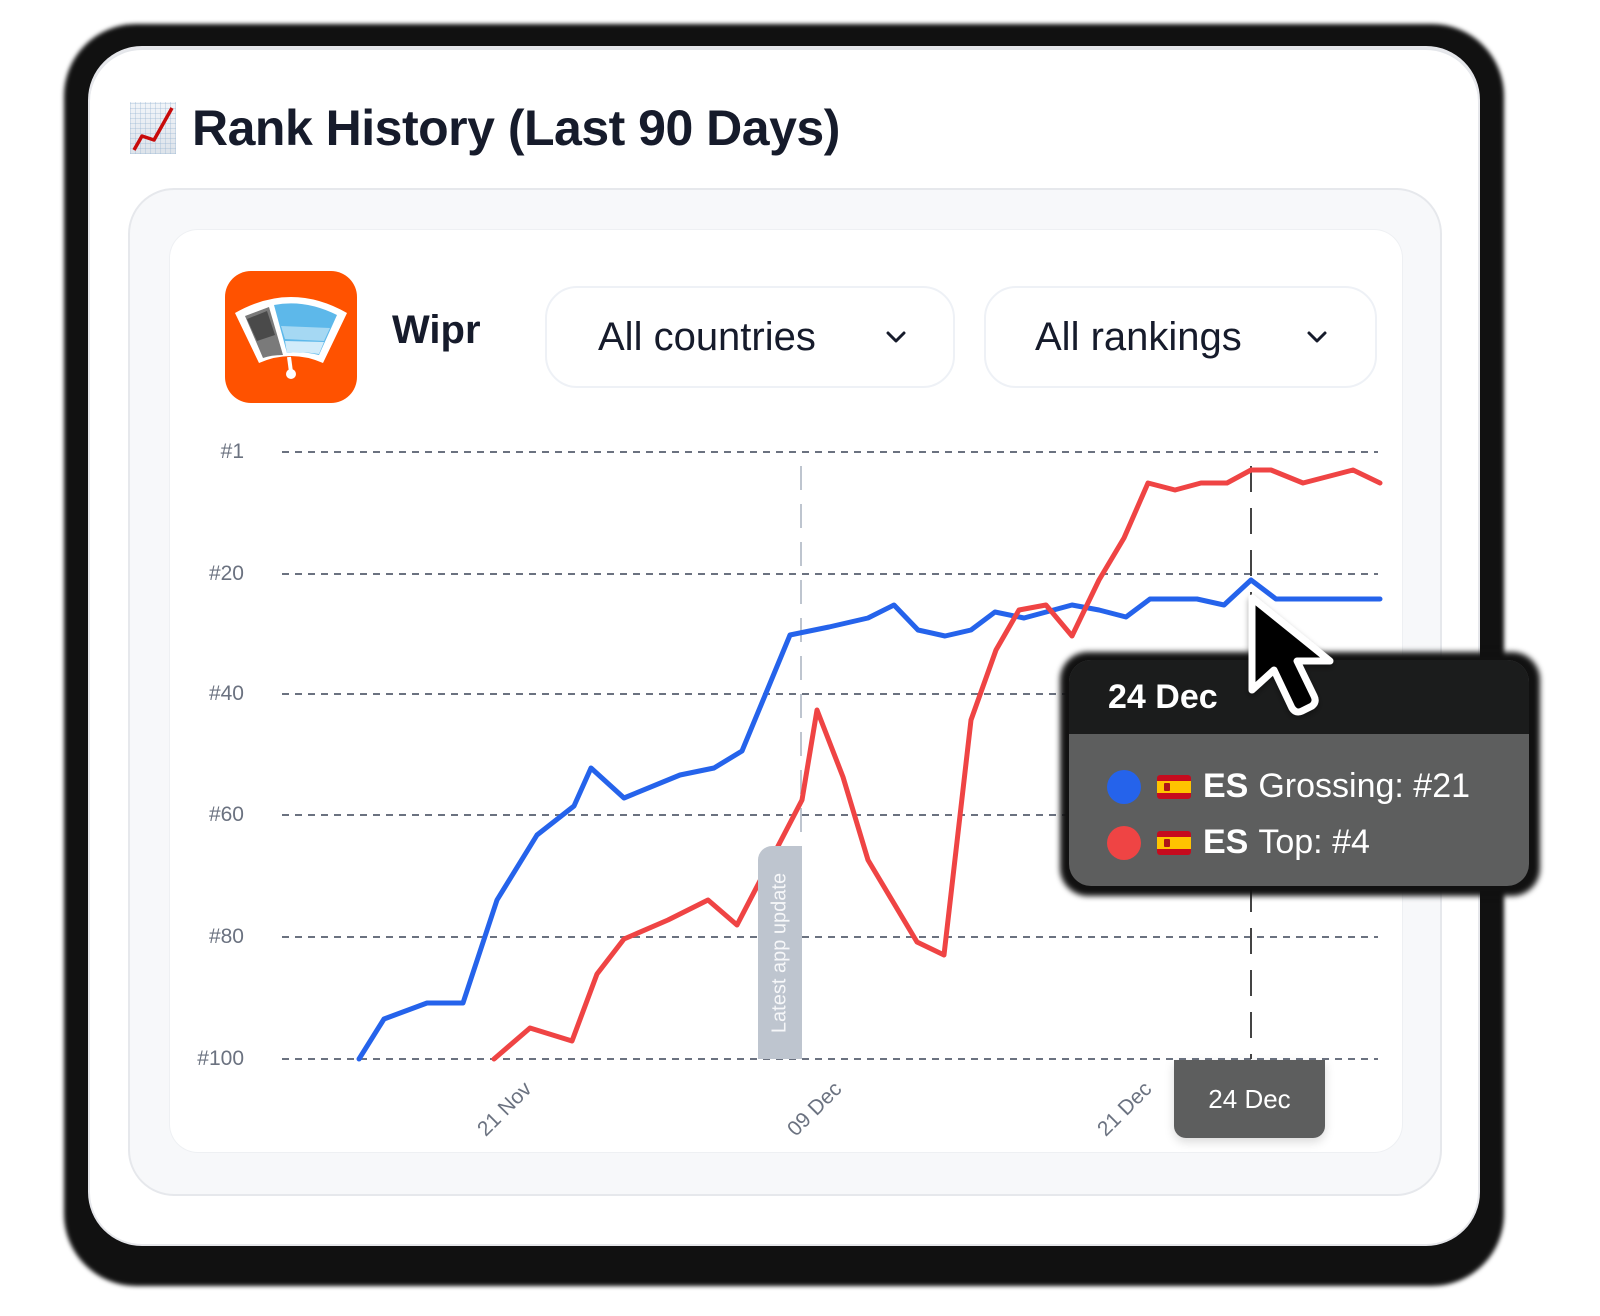  I want to click on app-name: Wipr, so click(436, 330).